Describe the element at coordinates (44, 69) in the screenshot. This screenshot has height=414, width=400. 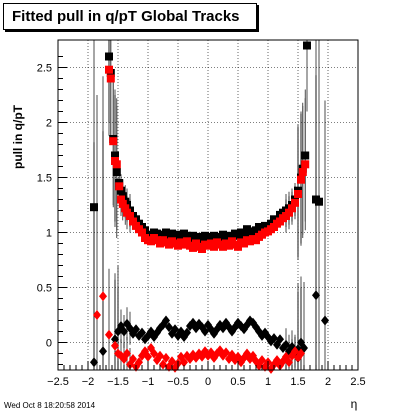
I see `y-tick-label: 2.5` at that location.